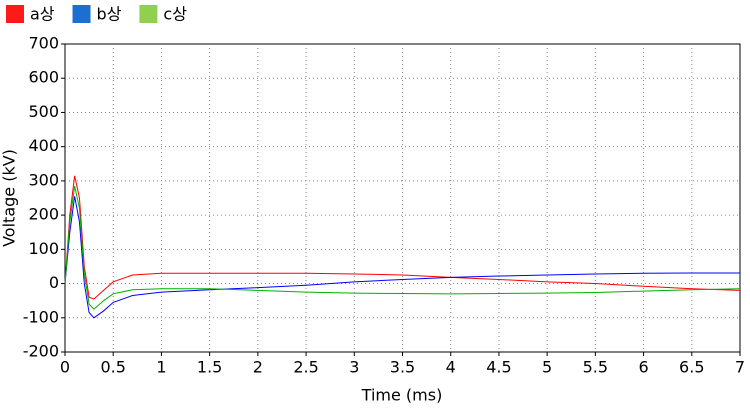  I want to click on x-tick-label: 4.5, so click(498, 367).